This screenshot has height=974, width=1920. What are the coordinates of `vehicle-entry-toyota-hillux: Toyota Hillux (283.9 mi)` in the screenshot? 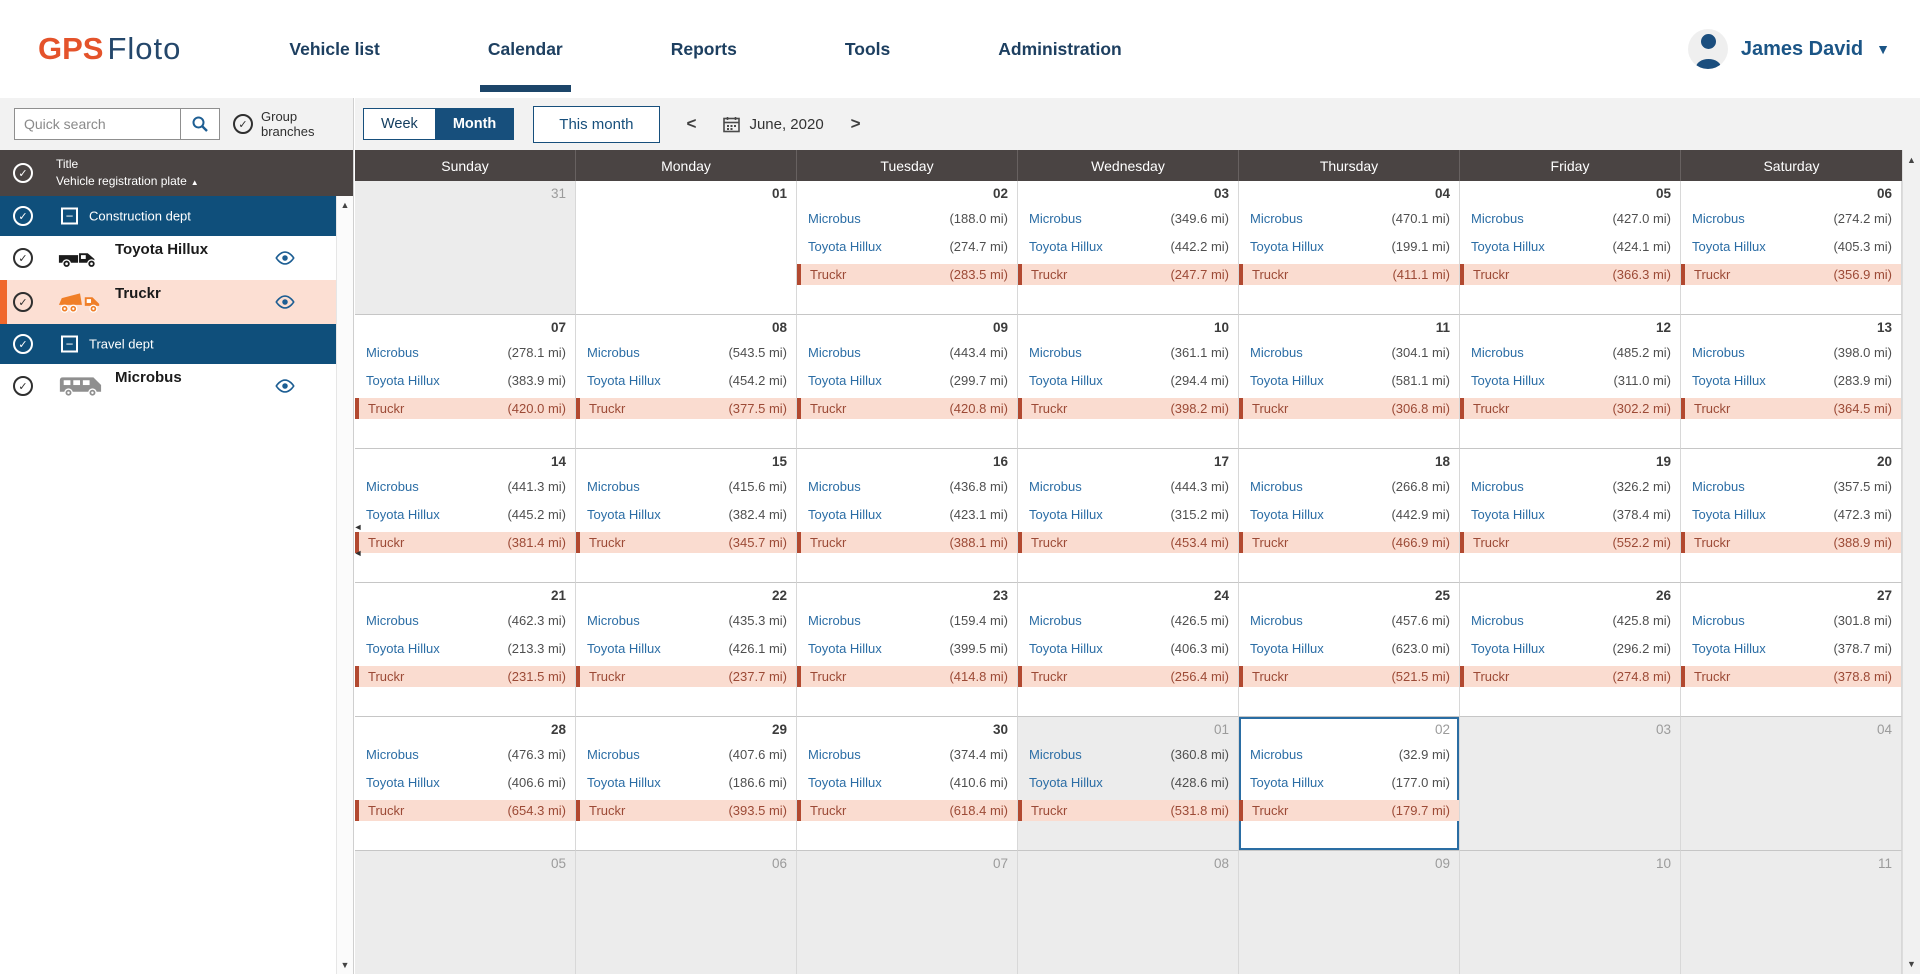 It's located at (1791, 380).